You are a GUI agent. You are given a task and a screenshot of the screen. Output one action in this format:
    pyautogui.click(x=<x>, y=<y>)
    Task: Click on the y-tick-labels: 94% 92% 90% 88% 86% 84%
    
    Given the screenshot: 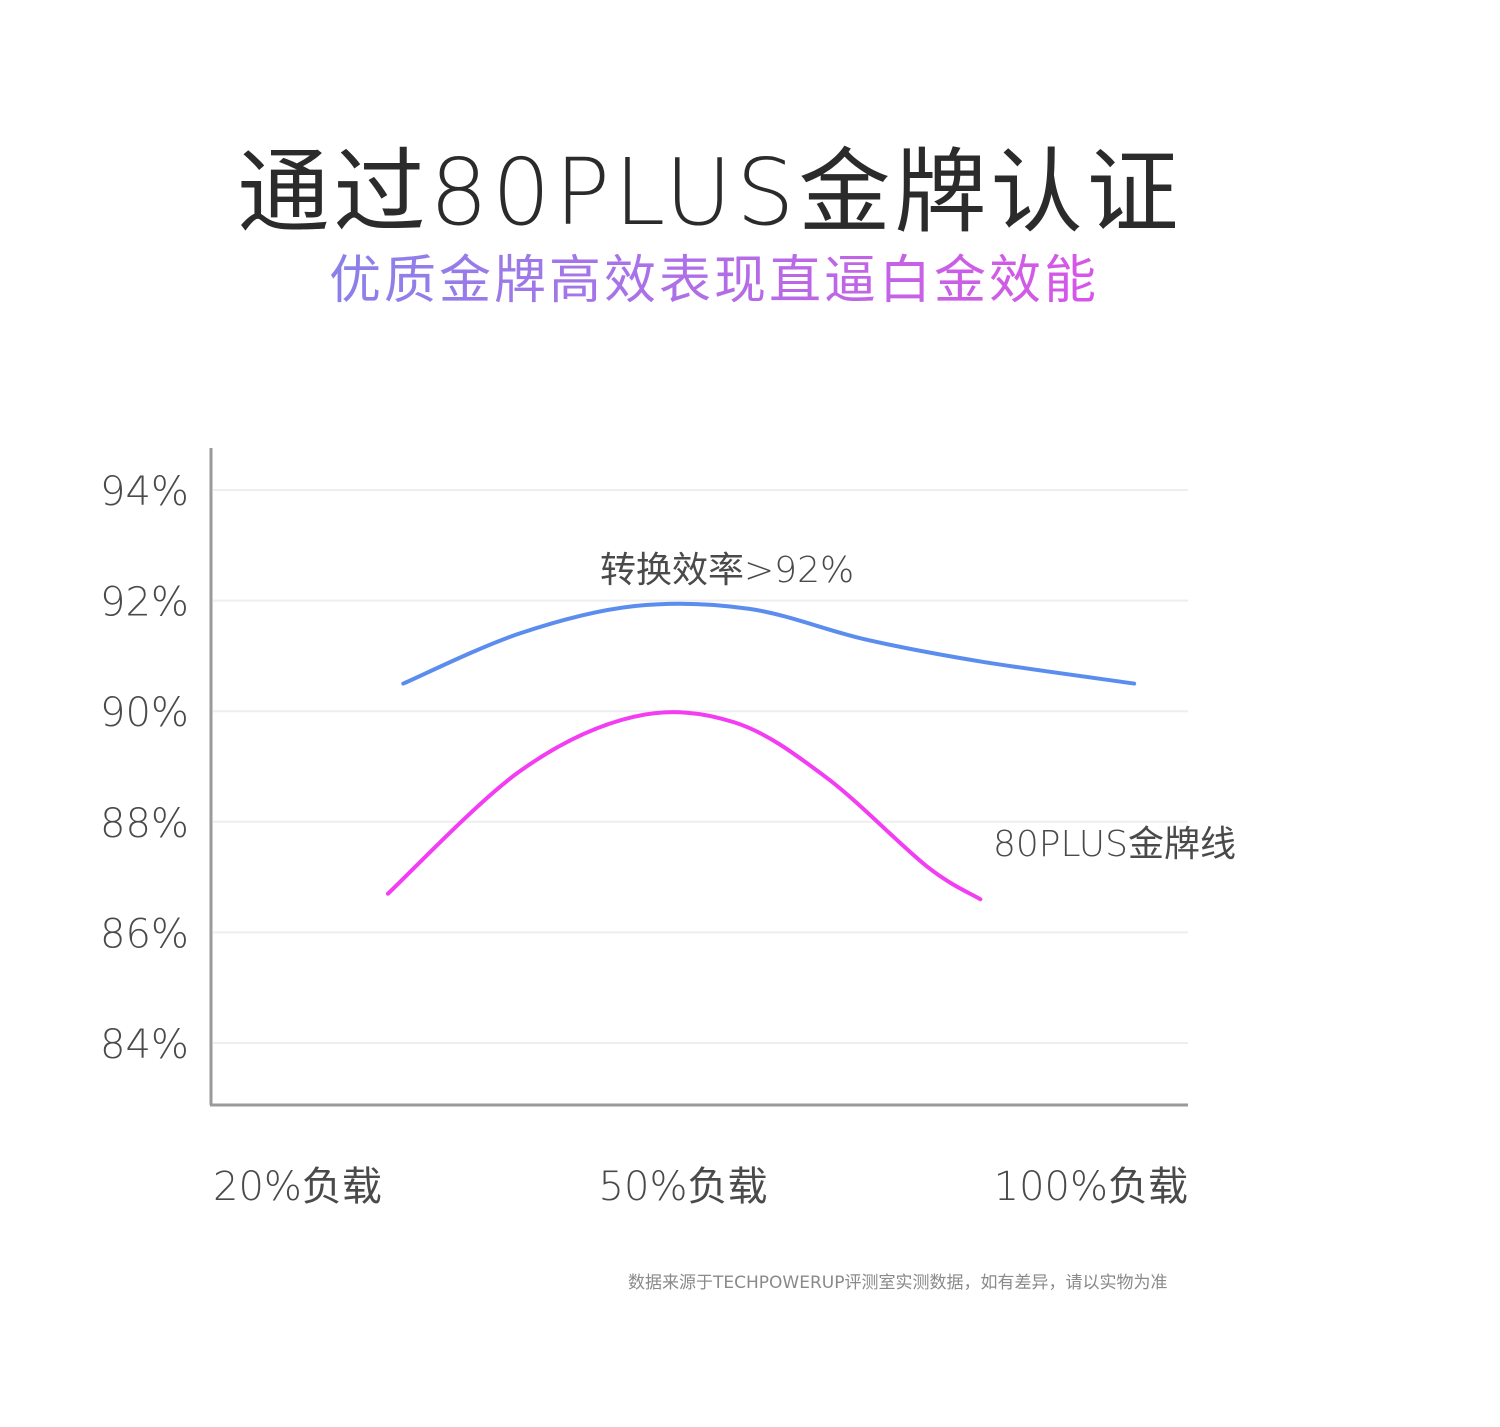 What is the action you would take?
    pyautogui.click(x=144, y=768)
    